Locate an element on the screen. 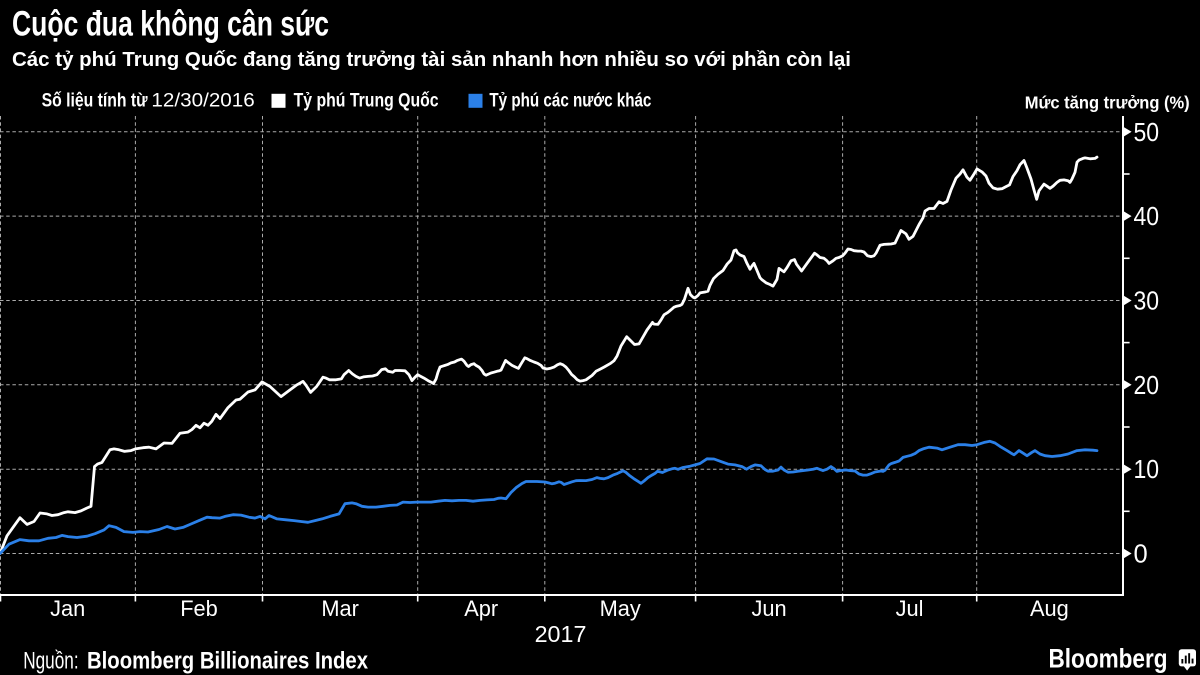  svg-text: Aug is located at coordinates (1049, 608).